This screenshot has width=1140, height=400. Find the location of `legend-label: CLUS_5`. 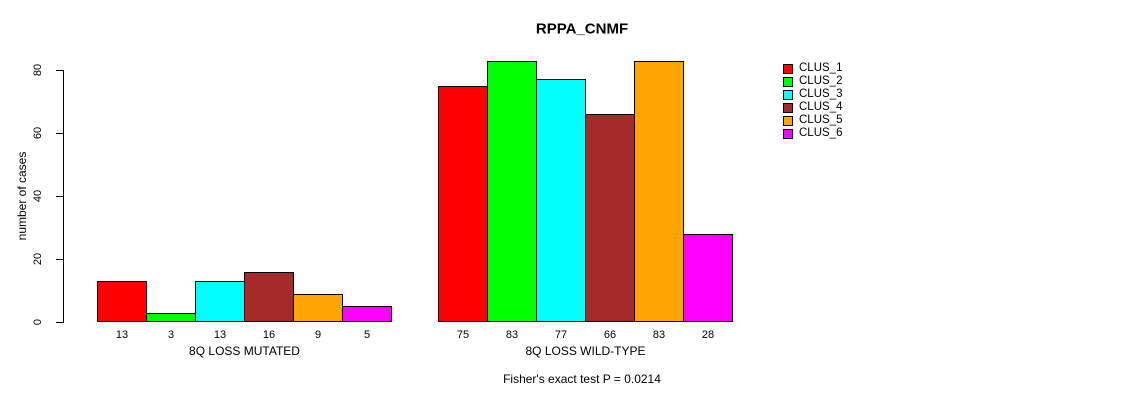

legend-label: CLUS_5 is located at coordinates (821, 120).